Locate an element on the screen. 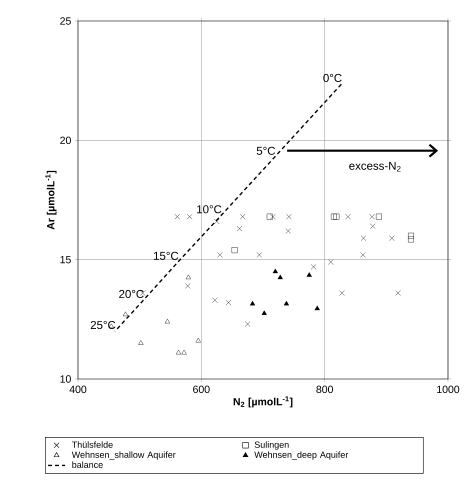  legend-label: Sulingen is located at coordinates (271, 445).